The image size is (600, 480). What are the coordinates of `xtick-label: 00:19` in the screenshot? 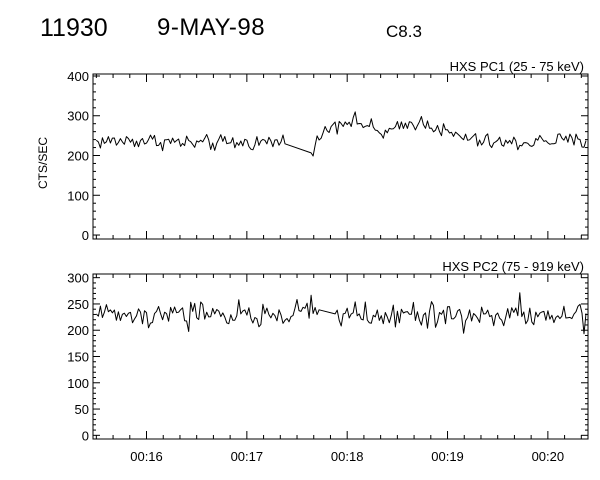 It's located at (447, 456).